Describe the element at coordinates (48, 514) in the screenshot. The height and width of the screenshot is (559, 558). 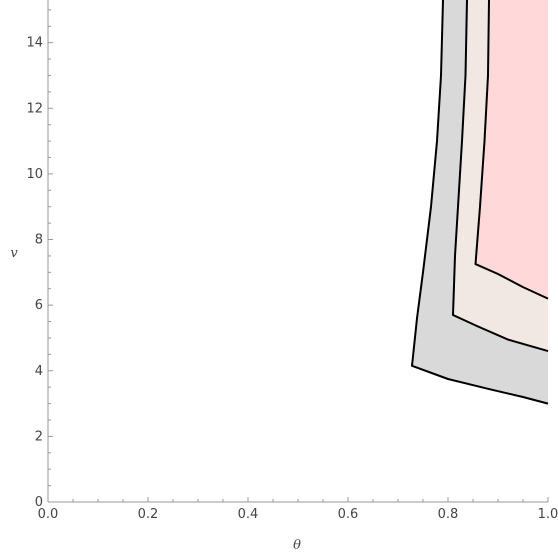
I see `x-tick-label: 0.0` at that location.